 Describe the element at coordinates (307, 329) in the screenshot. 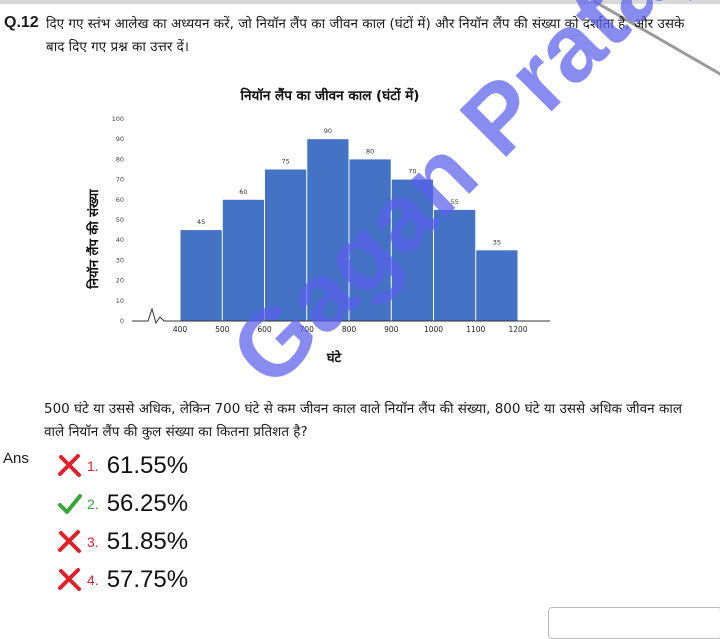

I see `x-tick-label: 700` at that location.